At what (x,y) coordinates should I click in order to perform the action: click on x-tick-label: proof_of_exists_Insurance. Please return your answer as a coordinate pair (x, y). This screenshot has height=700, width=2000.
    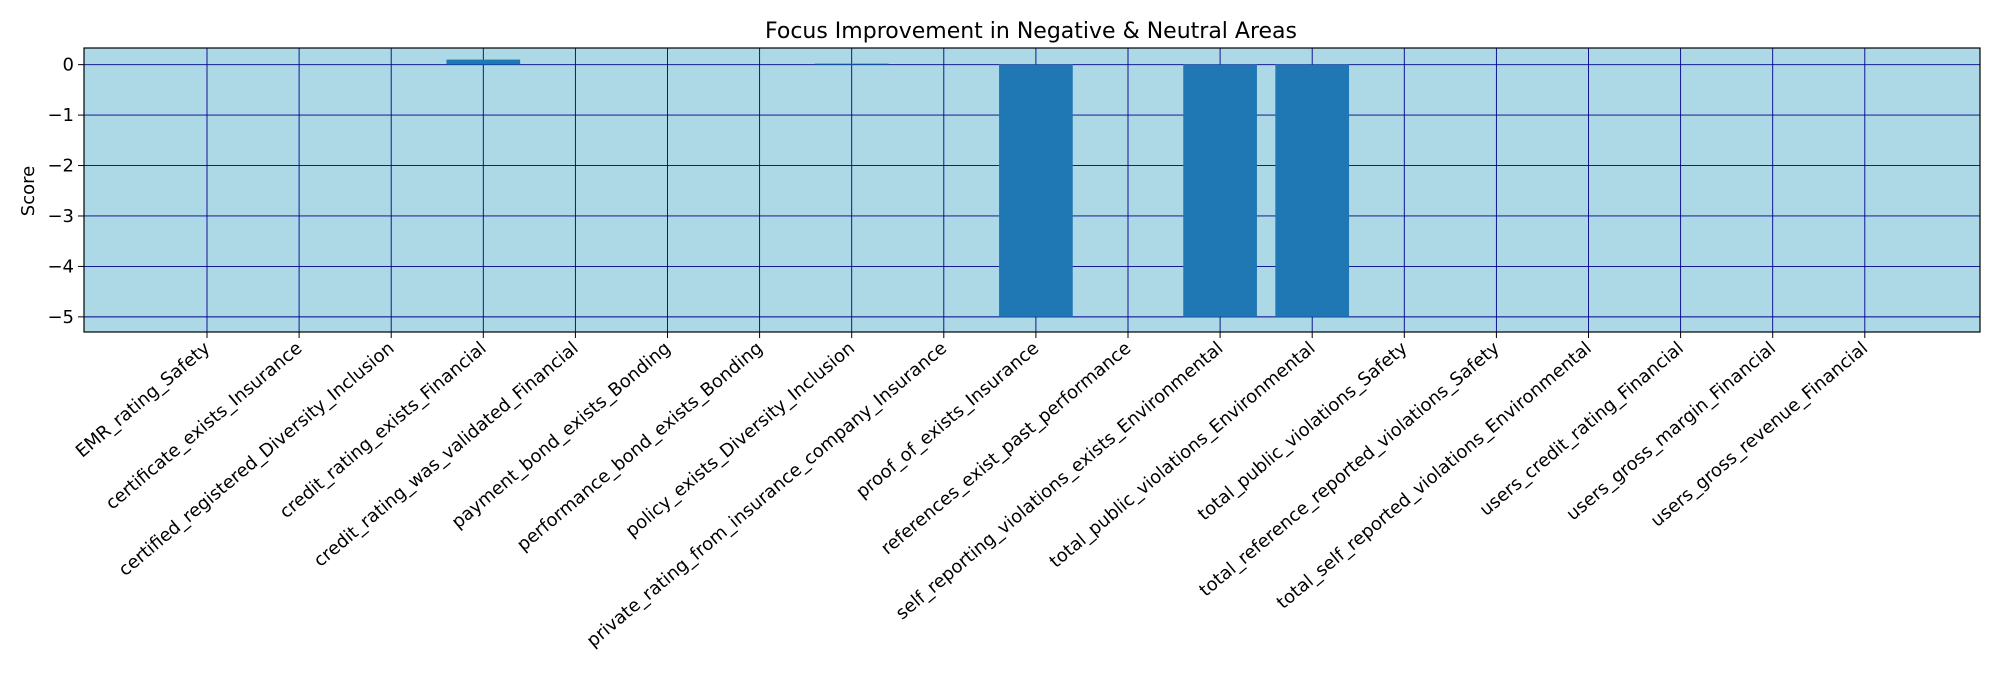
    Looking at the image, I should click on (947, 420).